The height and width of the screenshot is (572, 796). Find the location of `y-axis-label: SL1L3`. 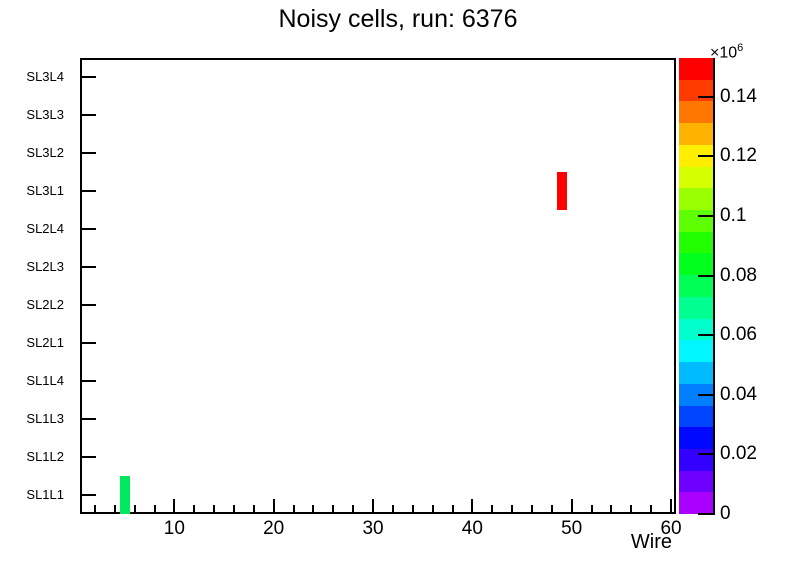

y-axis-label: SL1L3 is located at coordinates (45, 418).